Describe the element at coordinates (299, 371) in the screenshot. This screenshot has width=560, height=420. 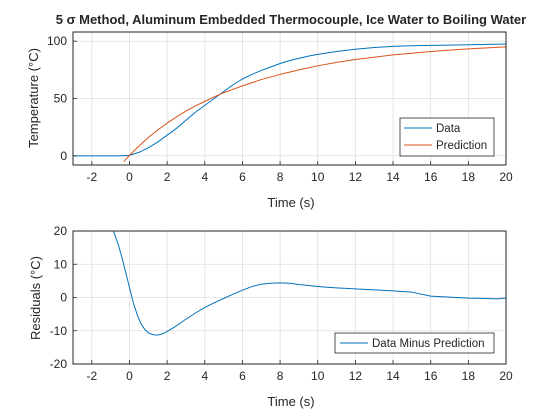
I see `residuals-x-ticks: -2 0 2 4 6 8 10 12 14 16 18 20` at that location.